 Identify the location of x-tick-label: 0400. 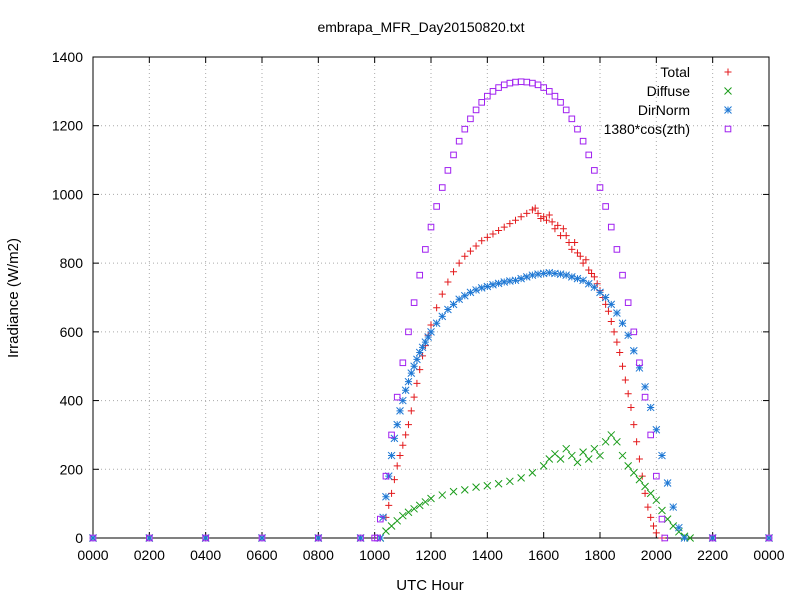
(205, 555).